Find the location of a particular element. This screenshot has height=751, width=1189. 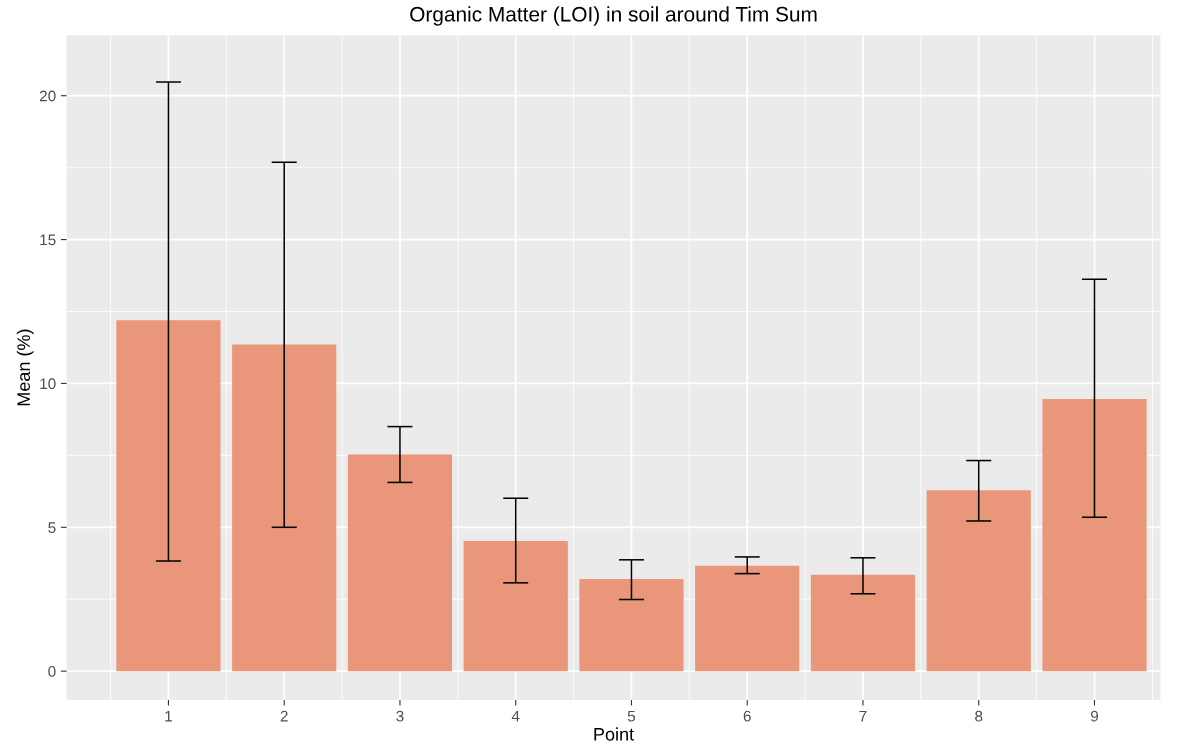

x-tick-label: 9 is located at coordinates (1094, 716).